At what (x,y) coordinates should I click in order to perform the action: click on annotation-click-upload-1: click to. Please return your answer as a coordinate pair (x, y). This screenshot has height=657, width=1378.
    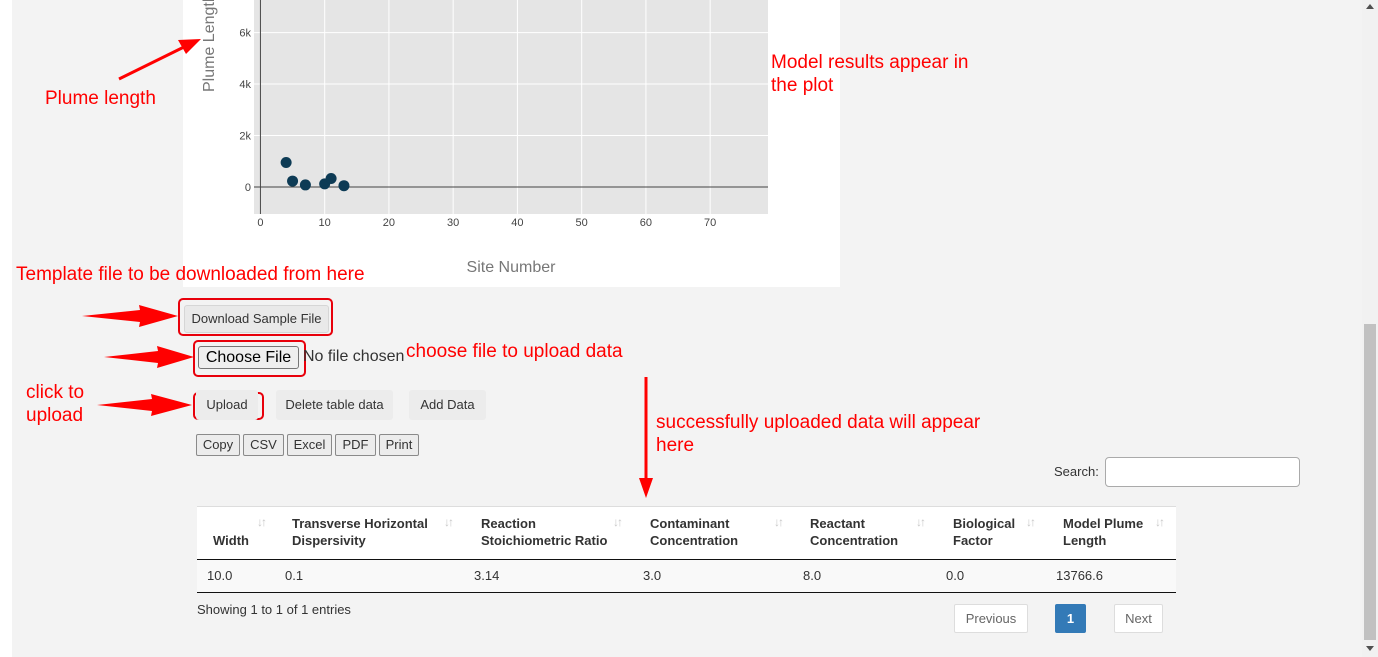
    Looking at the image, I should click on (55, 392).